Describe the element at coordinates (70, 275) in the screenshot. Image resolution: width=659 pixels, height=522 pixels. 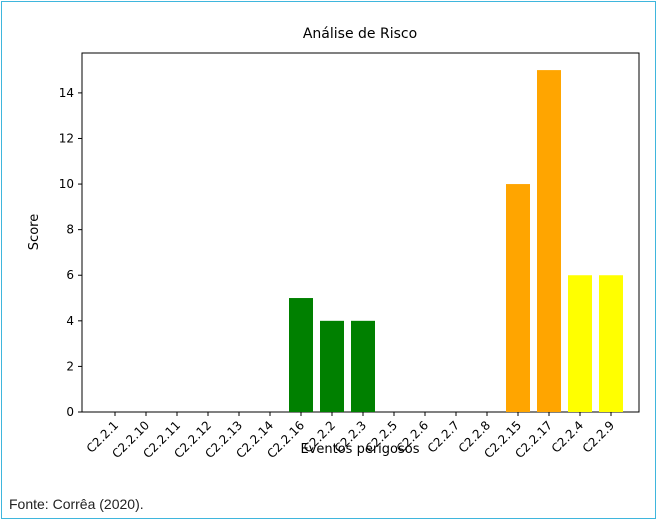
I see `y-tick-label: 6` at that location.